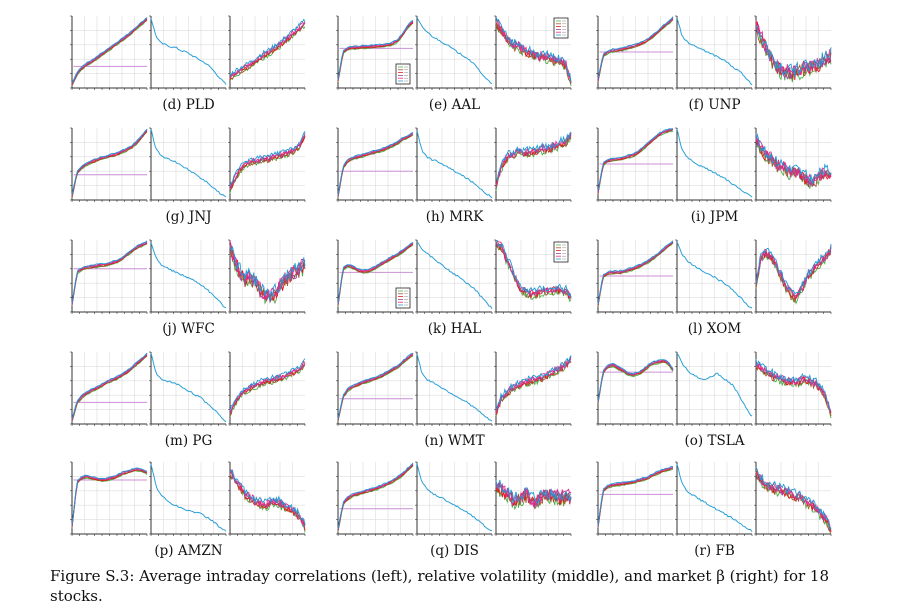 The height and width of the screenshot is (615, 910). Describe the element at coordinates (454, 441) in the screenshot. I see `subfigure-caption: (n) WMT` at that location.